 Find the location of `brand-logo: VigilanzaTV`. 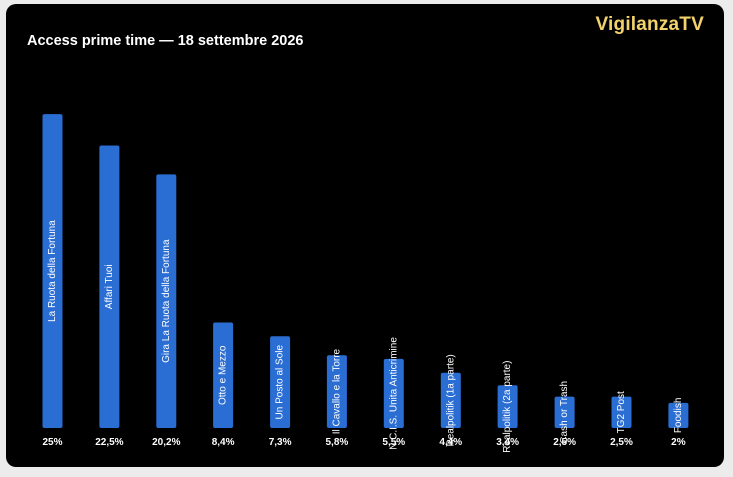

brand-logo: VigilanzaTV is located at coordinates (649, 24).